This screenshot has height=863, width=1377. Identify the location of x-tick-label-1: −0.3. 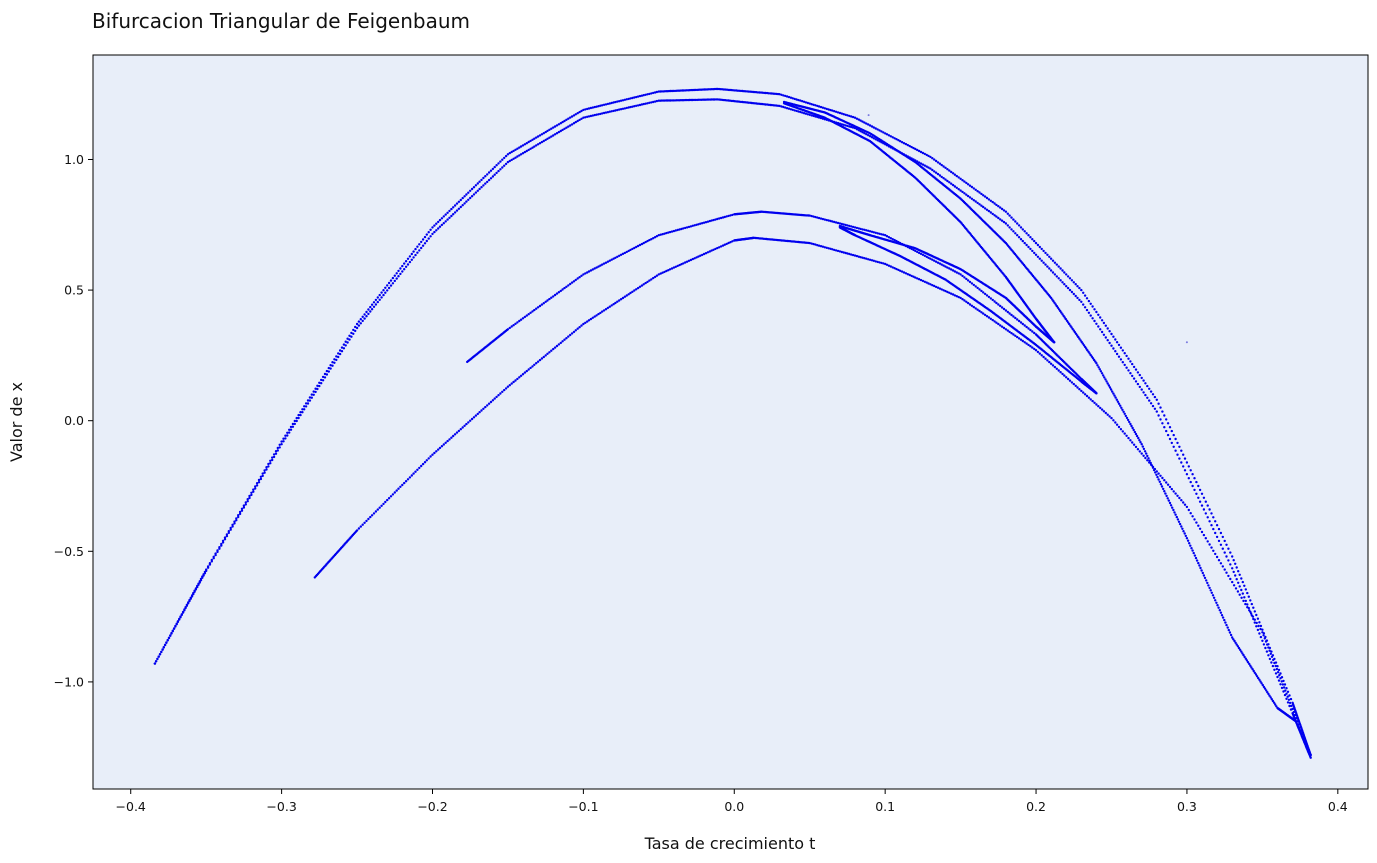
(281, 806).